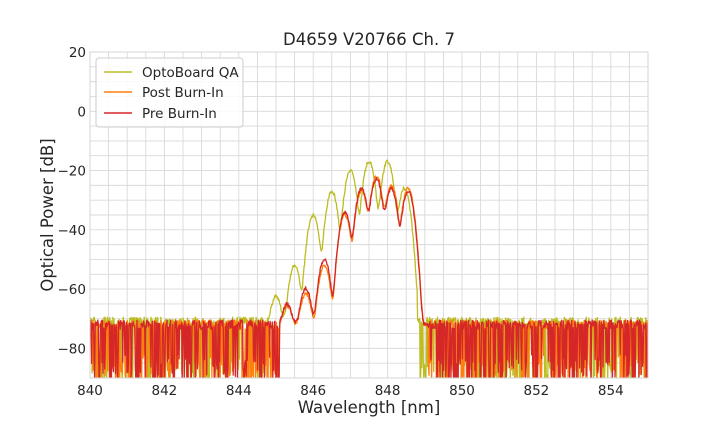  Describe the element at coordinates (47, 214) in the screenshot. I see `y-axis-label: Optical Power [dB]` at that location.